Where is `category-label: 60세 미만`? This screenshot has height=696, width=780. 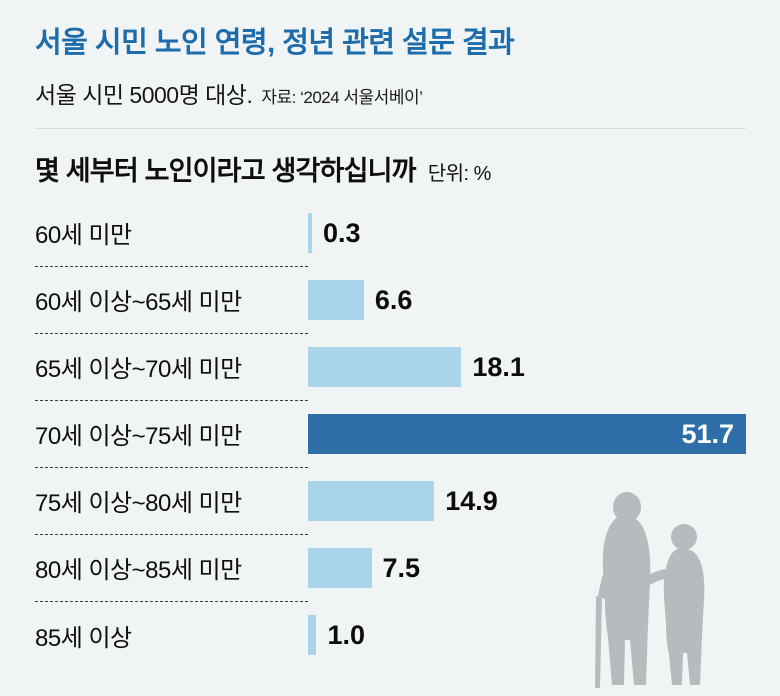 category-label: 60세 미만 is located at coordinates (171, 233).